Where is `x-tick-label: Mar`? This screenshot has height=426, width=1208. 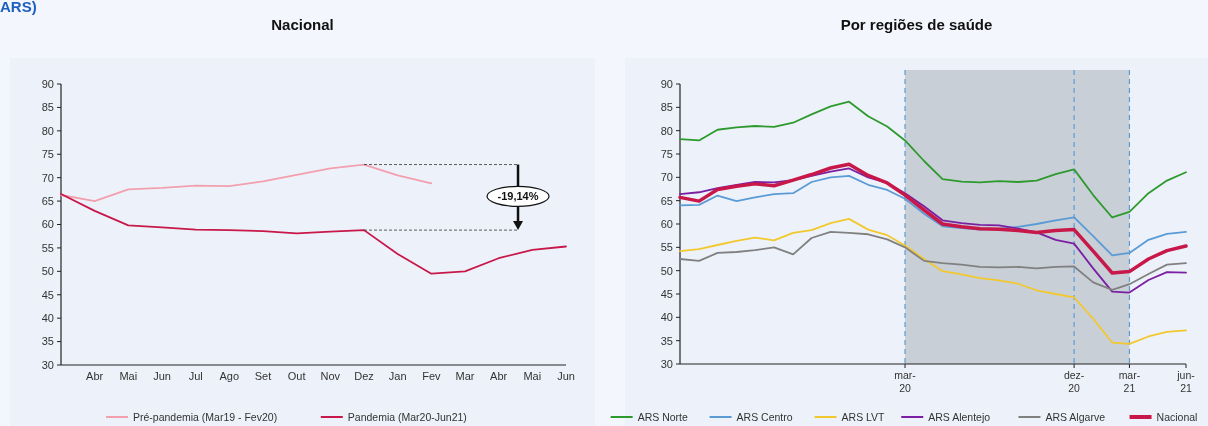
x-tick-label: Mar is located at coordinates (465, 376).